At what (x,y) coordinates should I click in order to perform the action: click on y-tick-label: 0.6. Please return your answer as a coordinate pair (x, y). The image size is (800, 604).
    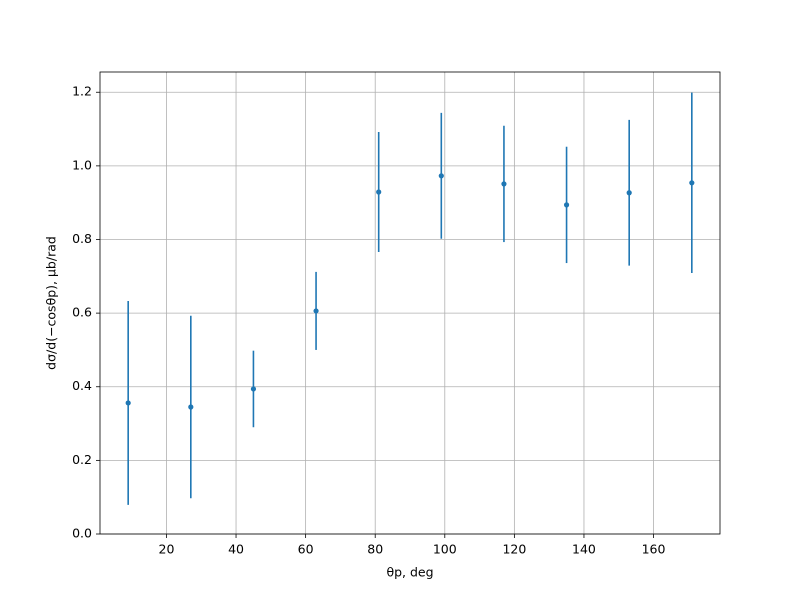
    Looking at the image, I should click on (82, 312).